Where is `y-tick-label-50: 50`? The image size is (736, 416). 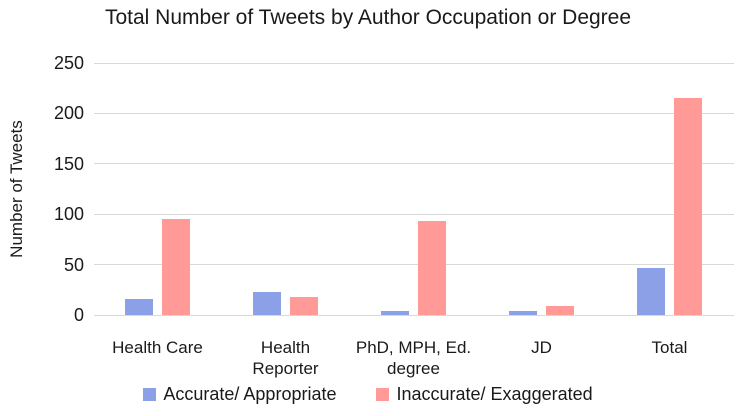 y-tick-label-50: 50 is located at coordinates (73, 264).